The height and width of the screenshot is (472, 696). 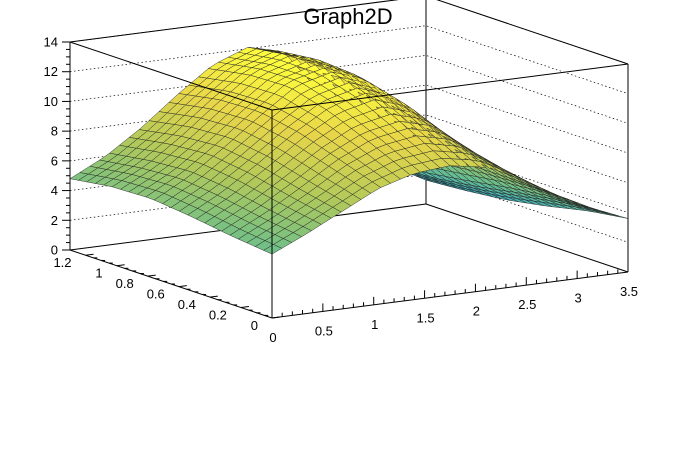 What do you see at coordinates (450, 295) in the screenshot?
I see `x-axis-line` at bounding box center [450, 295].